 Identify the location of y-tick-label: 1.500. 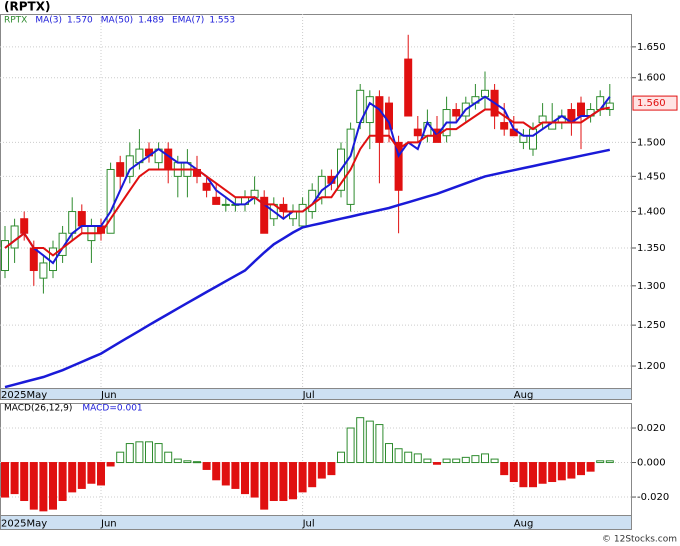
(651, 142).